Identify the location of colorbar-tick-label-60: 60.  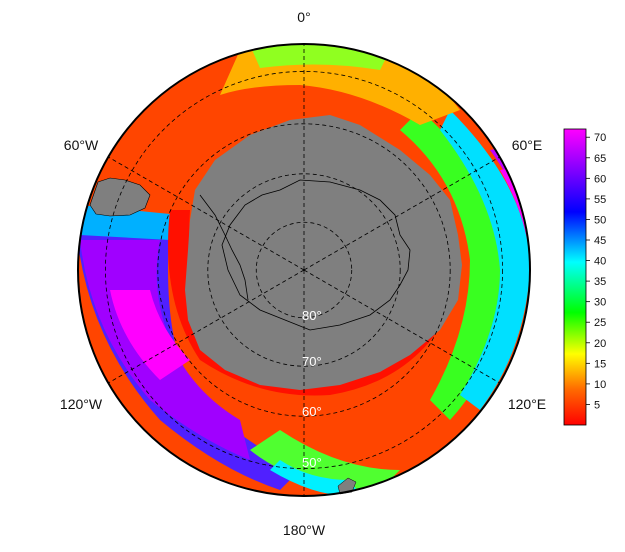
(600, 179).